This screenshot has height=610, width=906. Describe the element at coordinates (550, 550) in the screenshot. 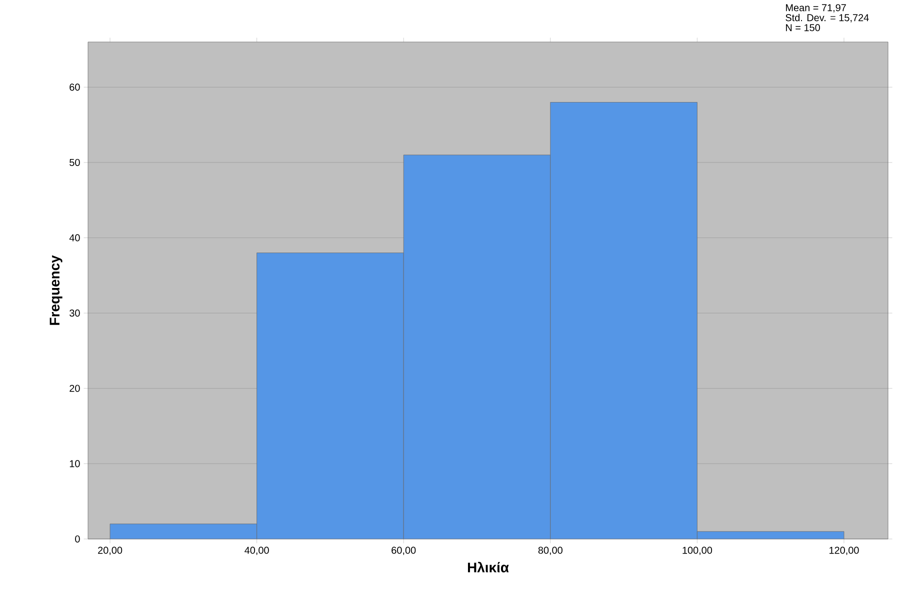

I see `x-tick-label: 80,00` at that location.